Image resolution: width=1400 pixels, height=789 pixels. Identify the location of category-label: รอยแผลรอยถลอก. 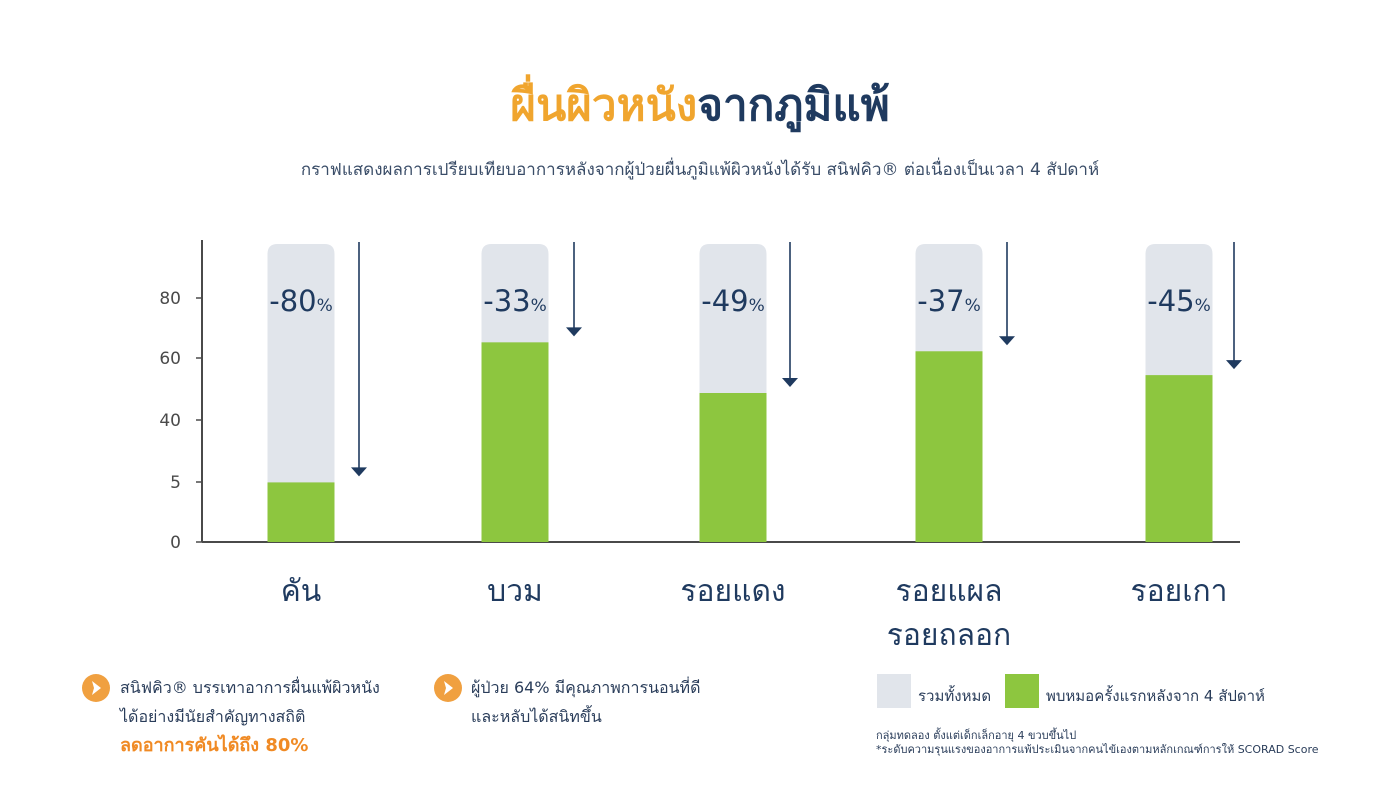
(949, 613).